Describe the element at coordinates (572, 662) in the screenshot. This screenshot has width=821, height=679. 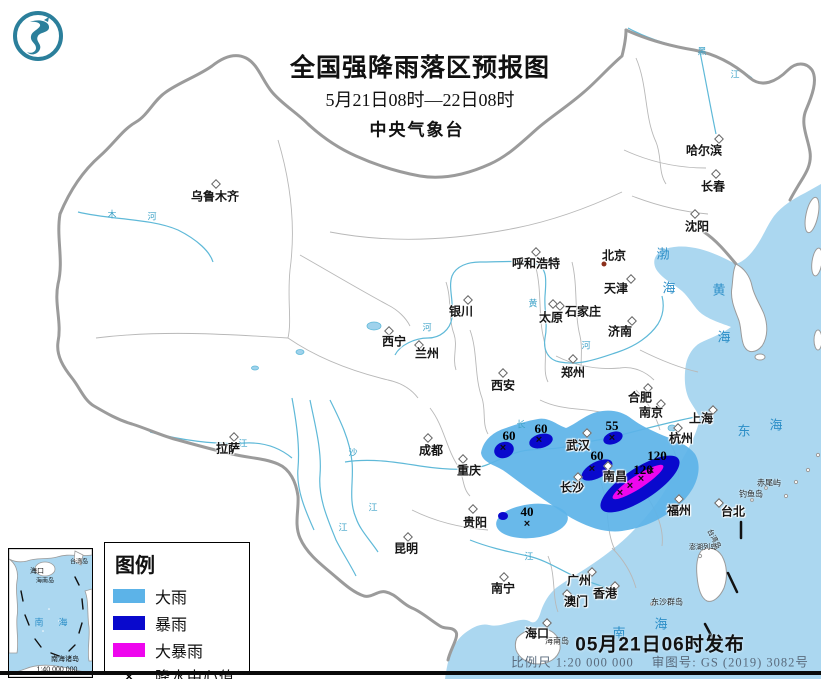
I see `scale-text: 比例尺 1:20 000 000` at that location.